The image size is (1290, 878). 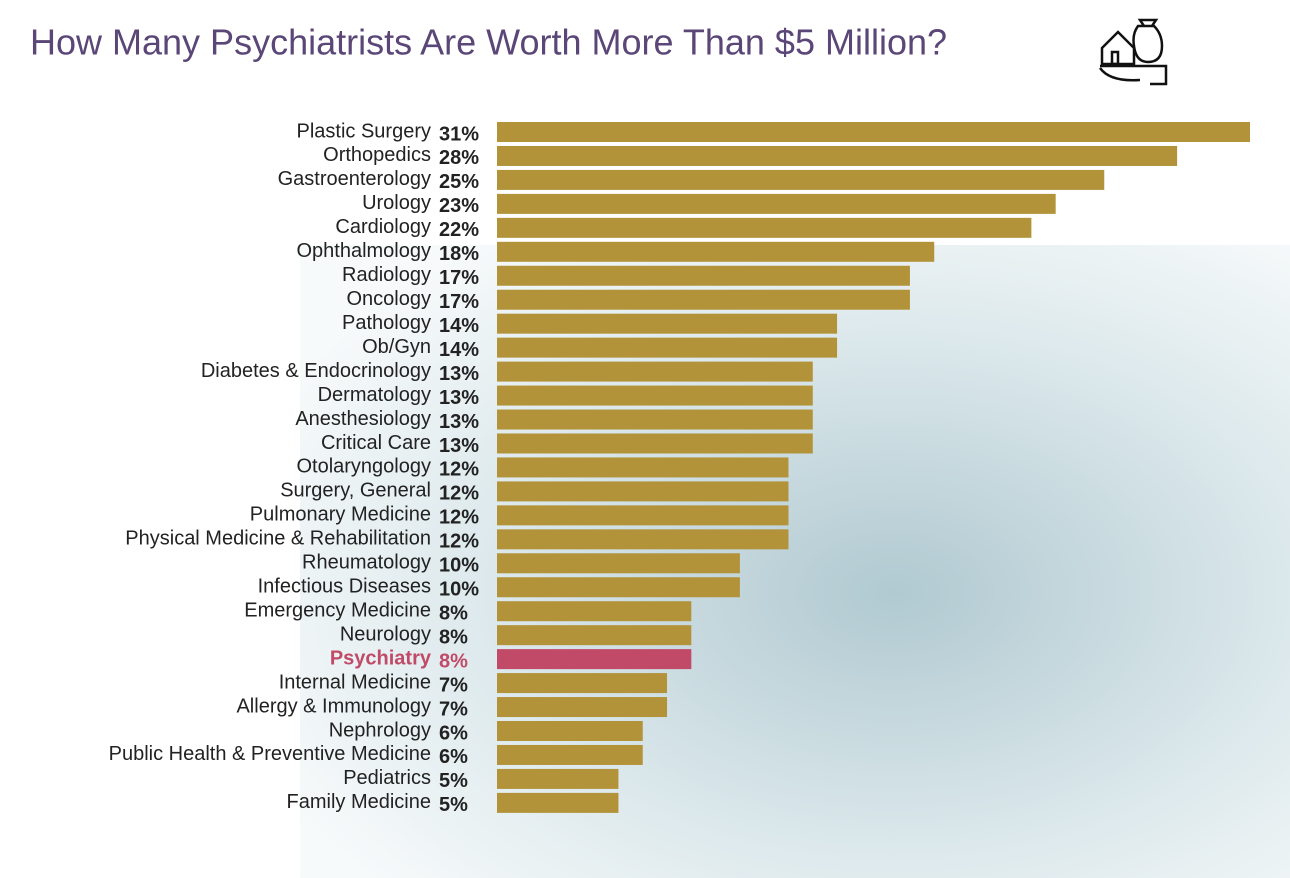 I want to click on category-label: Ob/Gyn, so click(x=396, y=347).